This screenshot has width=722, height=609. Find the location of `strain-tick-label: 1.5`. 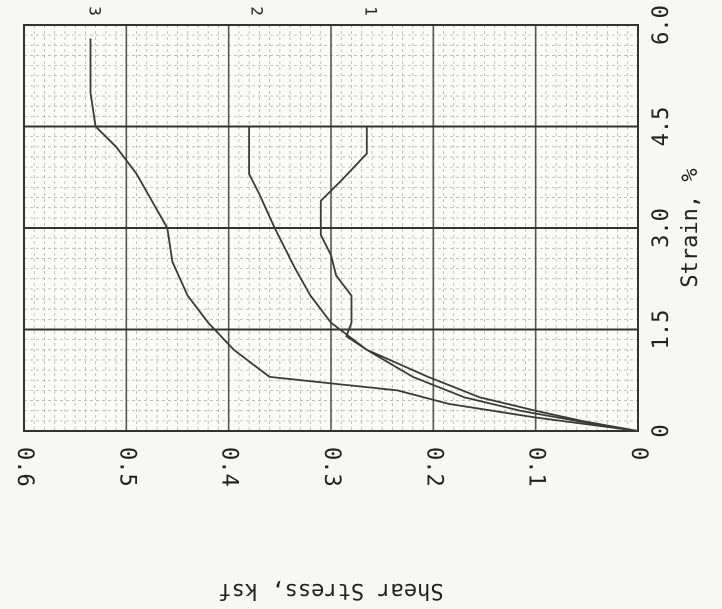

strain-tick-label: 1.5 is located at coordinates (661, 330).